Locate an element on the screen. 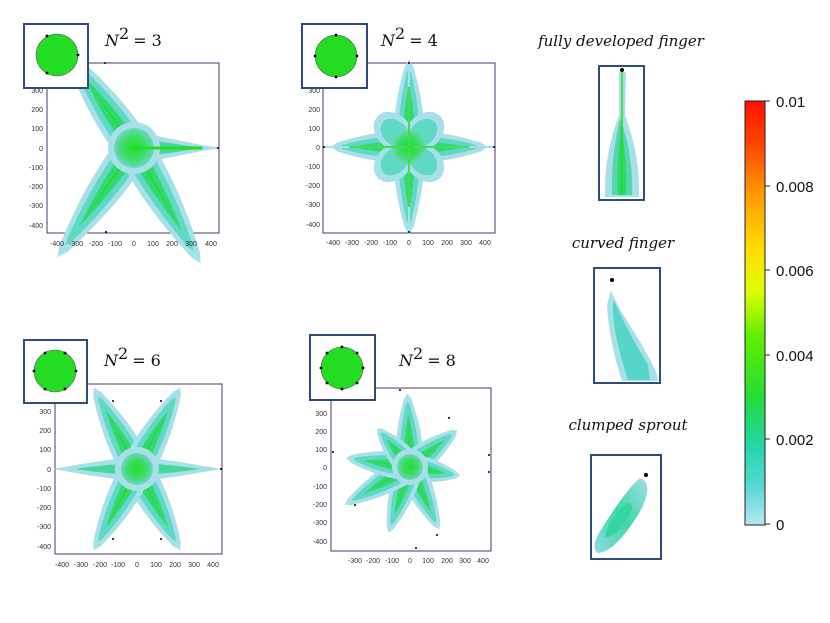 This screenshot has height=623, width=830. colorbar: 0.01 0.008 0.006 0.004 0.002 0 is located at coordinates (779, 314).